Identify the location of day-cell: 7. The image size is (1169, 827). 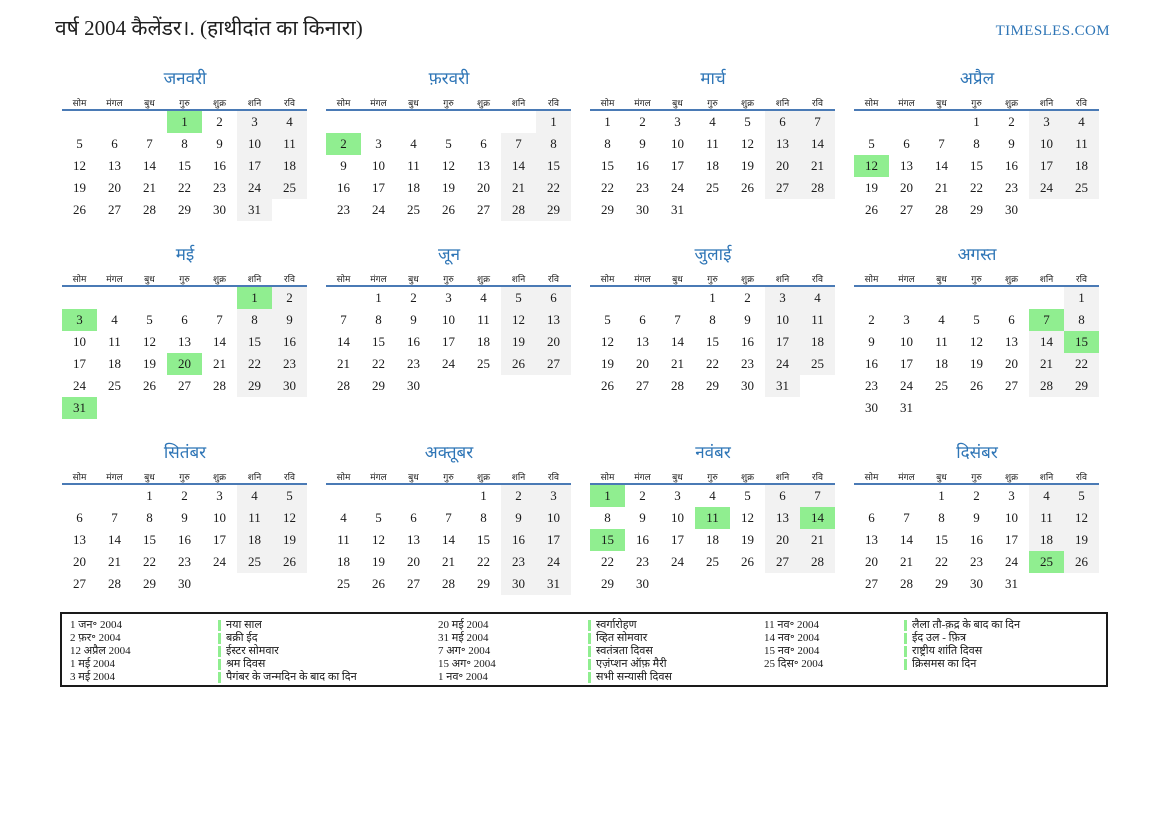
(149, 143).